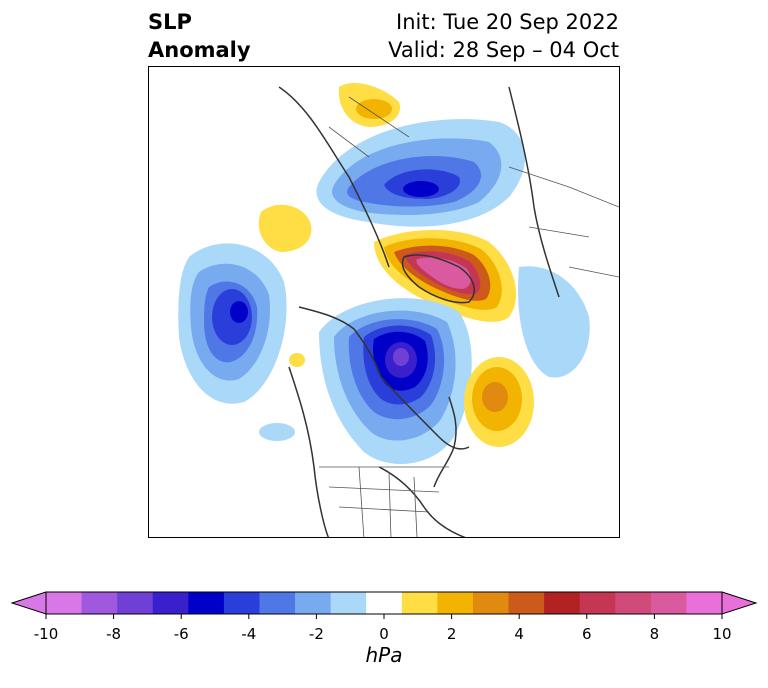 The image size is (768, 688). What do you see at coordinates (297, 360) in the screenshot?
I see `pacific-small-high` at bounding box center [297, 360].